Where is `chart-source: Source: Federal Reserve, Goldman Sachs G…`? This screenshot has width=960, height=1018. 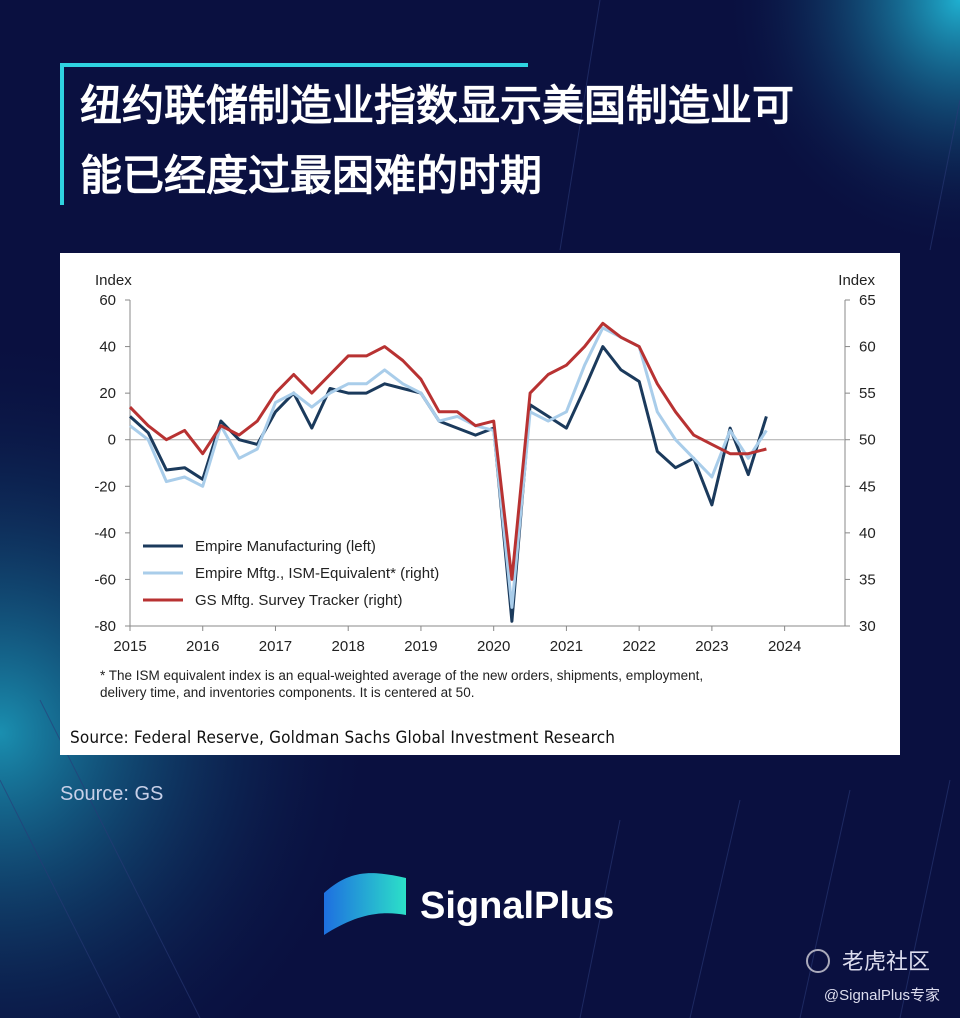 chart-source: Source: Federal Reserve, Goldman Sachs G… is located at coordinates (342, 738).